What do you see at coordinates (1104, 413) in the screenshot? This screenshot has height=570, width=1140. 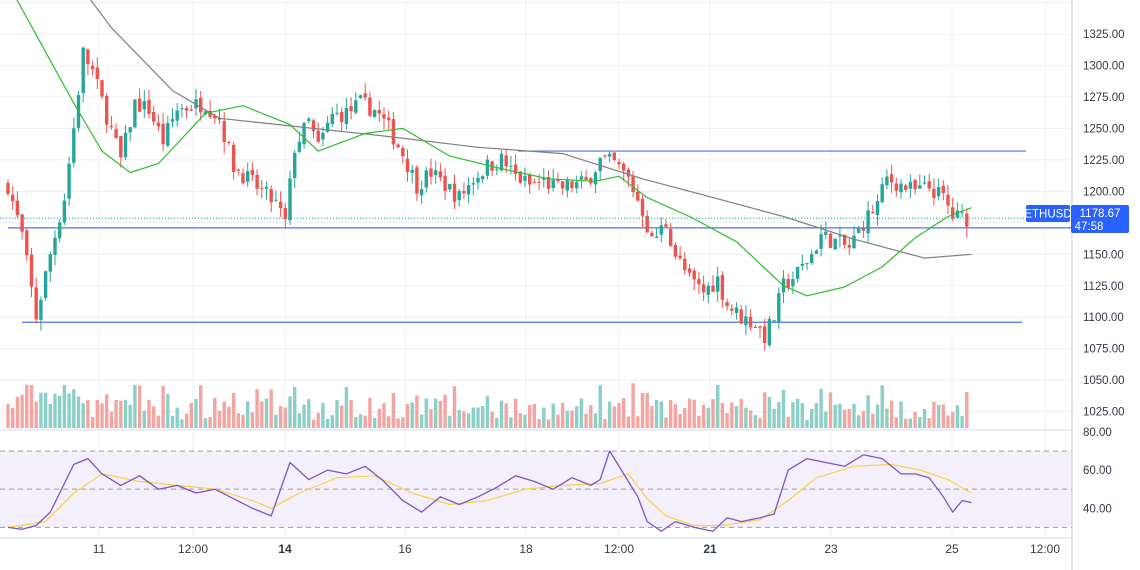 I see `price-tick-label: 1025.00` at bounding box center [1104, 413].